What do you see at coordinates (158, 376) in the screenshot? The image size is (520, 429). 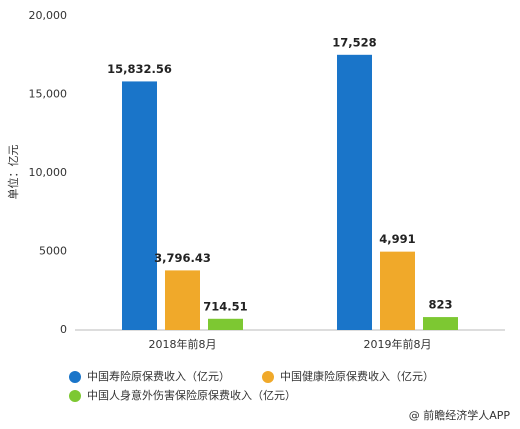 I see `legend-label: 中国寿险原保费收入（亿元）` at bounding box center [158, 376].